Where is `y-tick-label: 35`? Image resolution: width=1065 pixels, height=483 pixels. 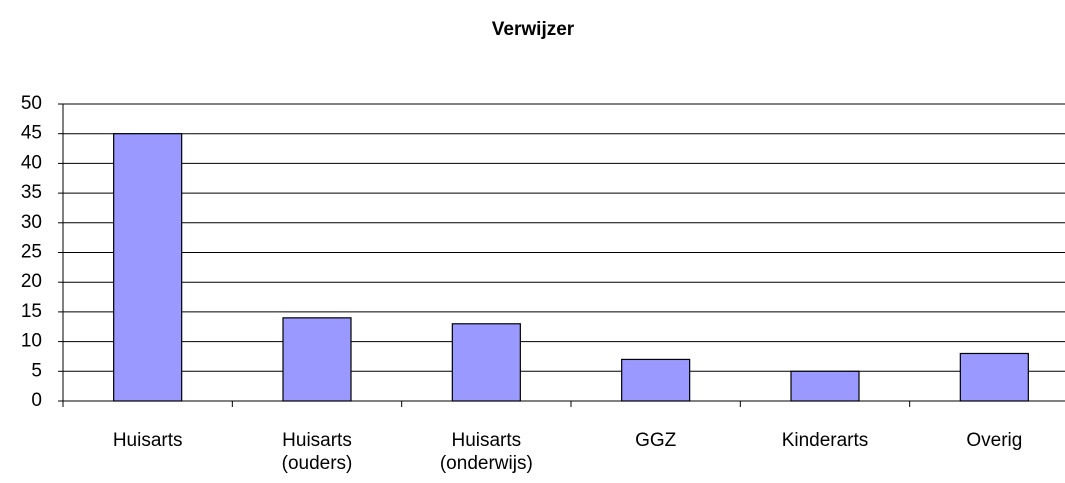
y-tick-label: 35 is located at coordinates (31, 192).